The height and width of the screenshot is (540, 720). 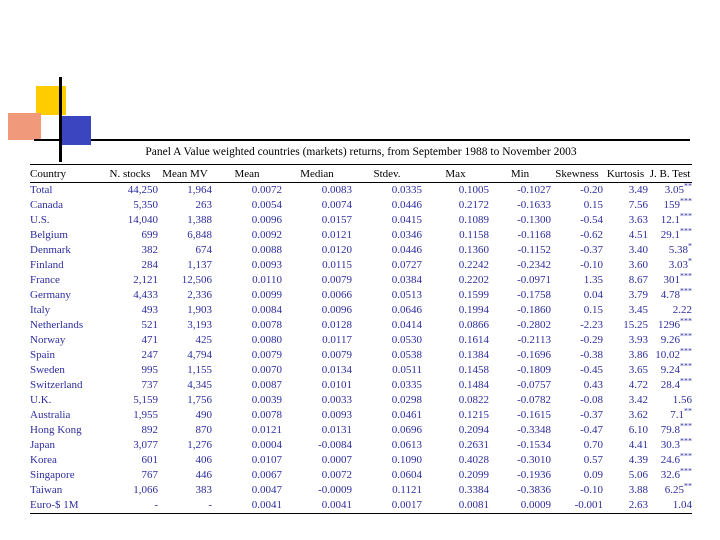 What do you see at coordinates (591, 430) in the screenshot?
I see `value-cell: -0.47` at bounding box center [591, 430].